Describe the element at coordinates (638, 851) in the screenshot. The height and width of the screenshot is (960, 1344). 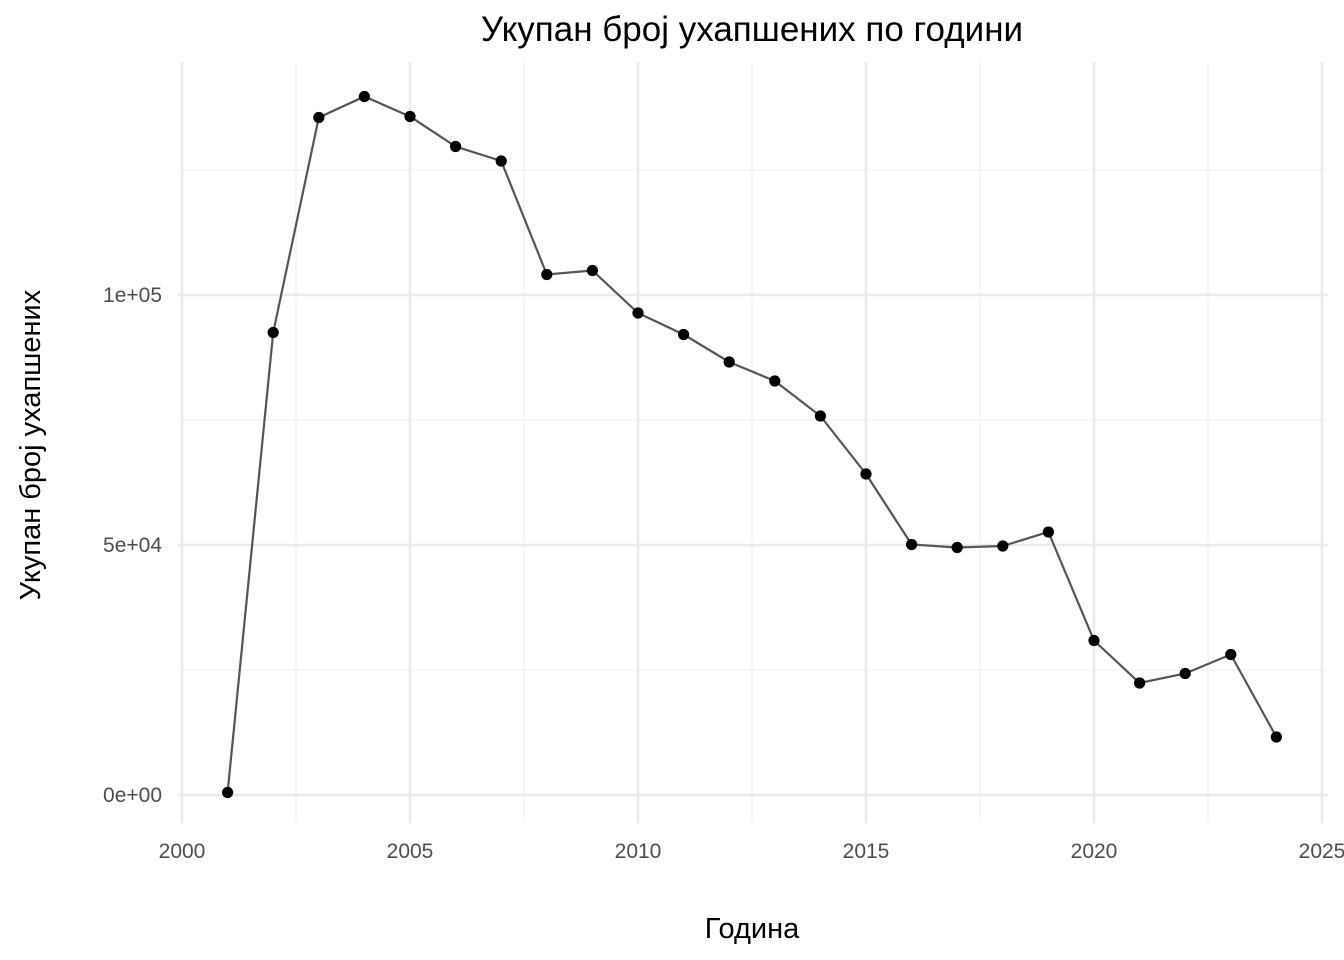
I see `x-tick-label: 2010` at that location.